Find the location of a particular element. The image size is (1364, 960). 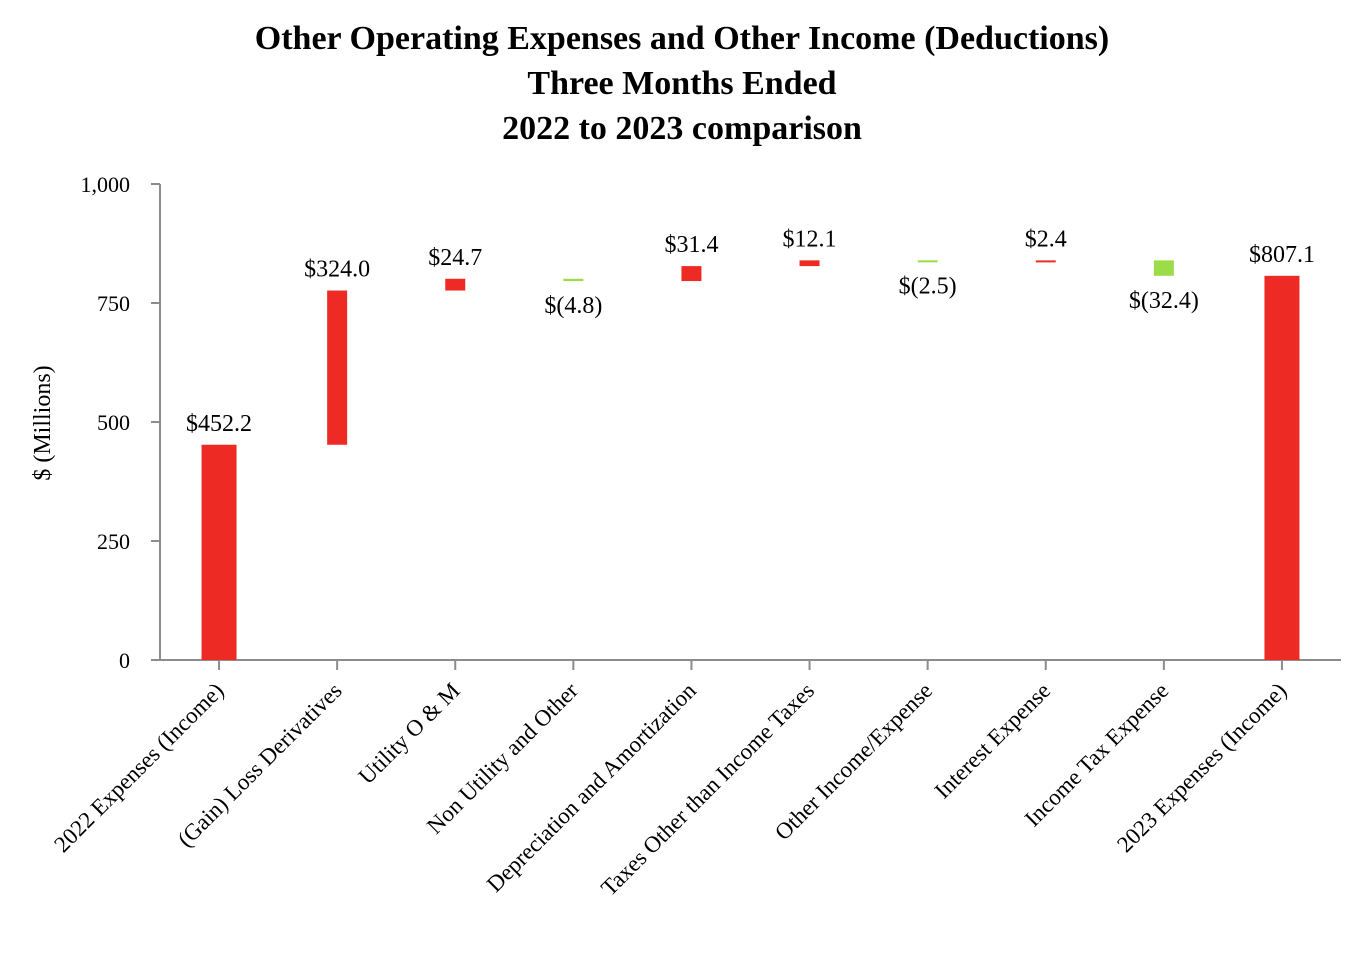

data-label-6: $12.1 is located at coordinates (810, 239).